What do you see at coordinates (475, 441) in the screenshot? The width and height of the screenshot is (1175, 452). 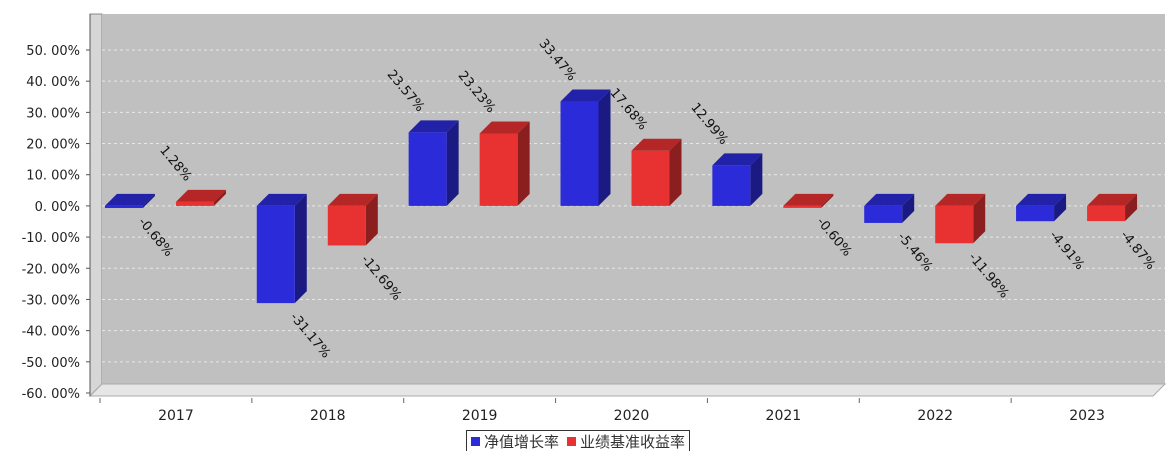 I see `legend-swatch-blue` at bounding box center [475, 441].